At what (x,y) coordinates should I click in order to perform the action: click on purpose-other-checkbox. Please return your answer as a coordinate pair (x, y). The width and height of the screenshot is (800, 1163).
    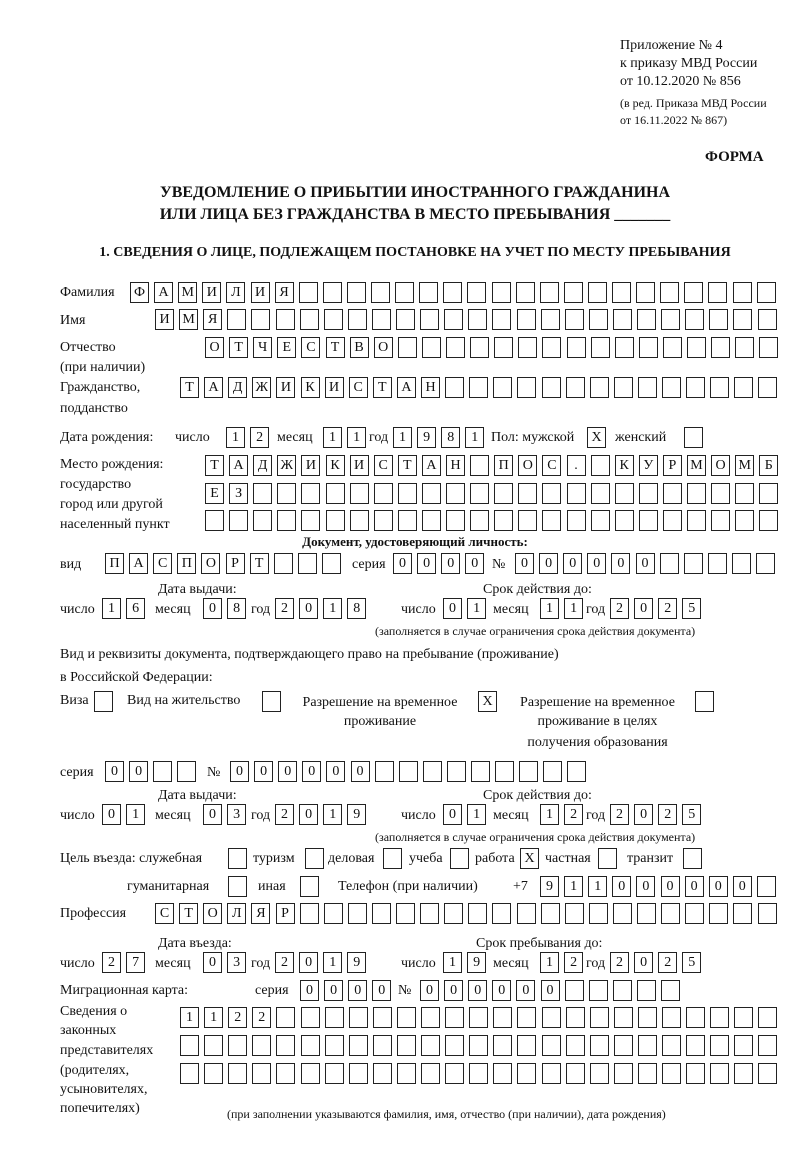
    Looking at the image, I should click on (309, 886).